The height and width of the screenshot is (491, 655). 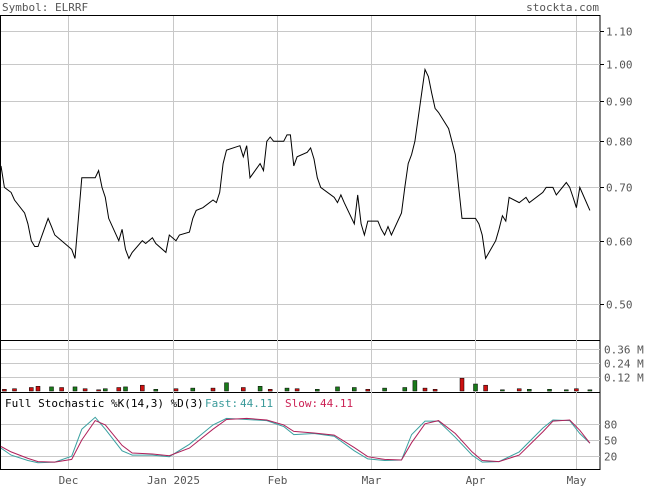 What do you see at coordinates (173, 480) in the screenshot?
I see `x-tick-label: Jan 2025` at bounding box center [173, 480].